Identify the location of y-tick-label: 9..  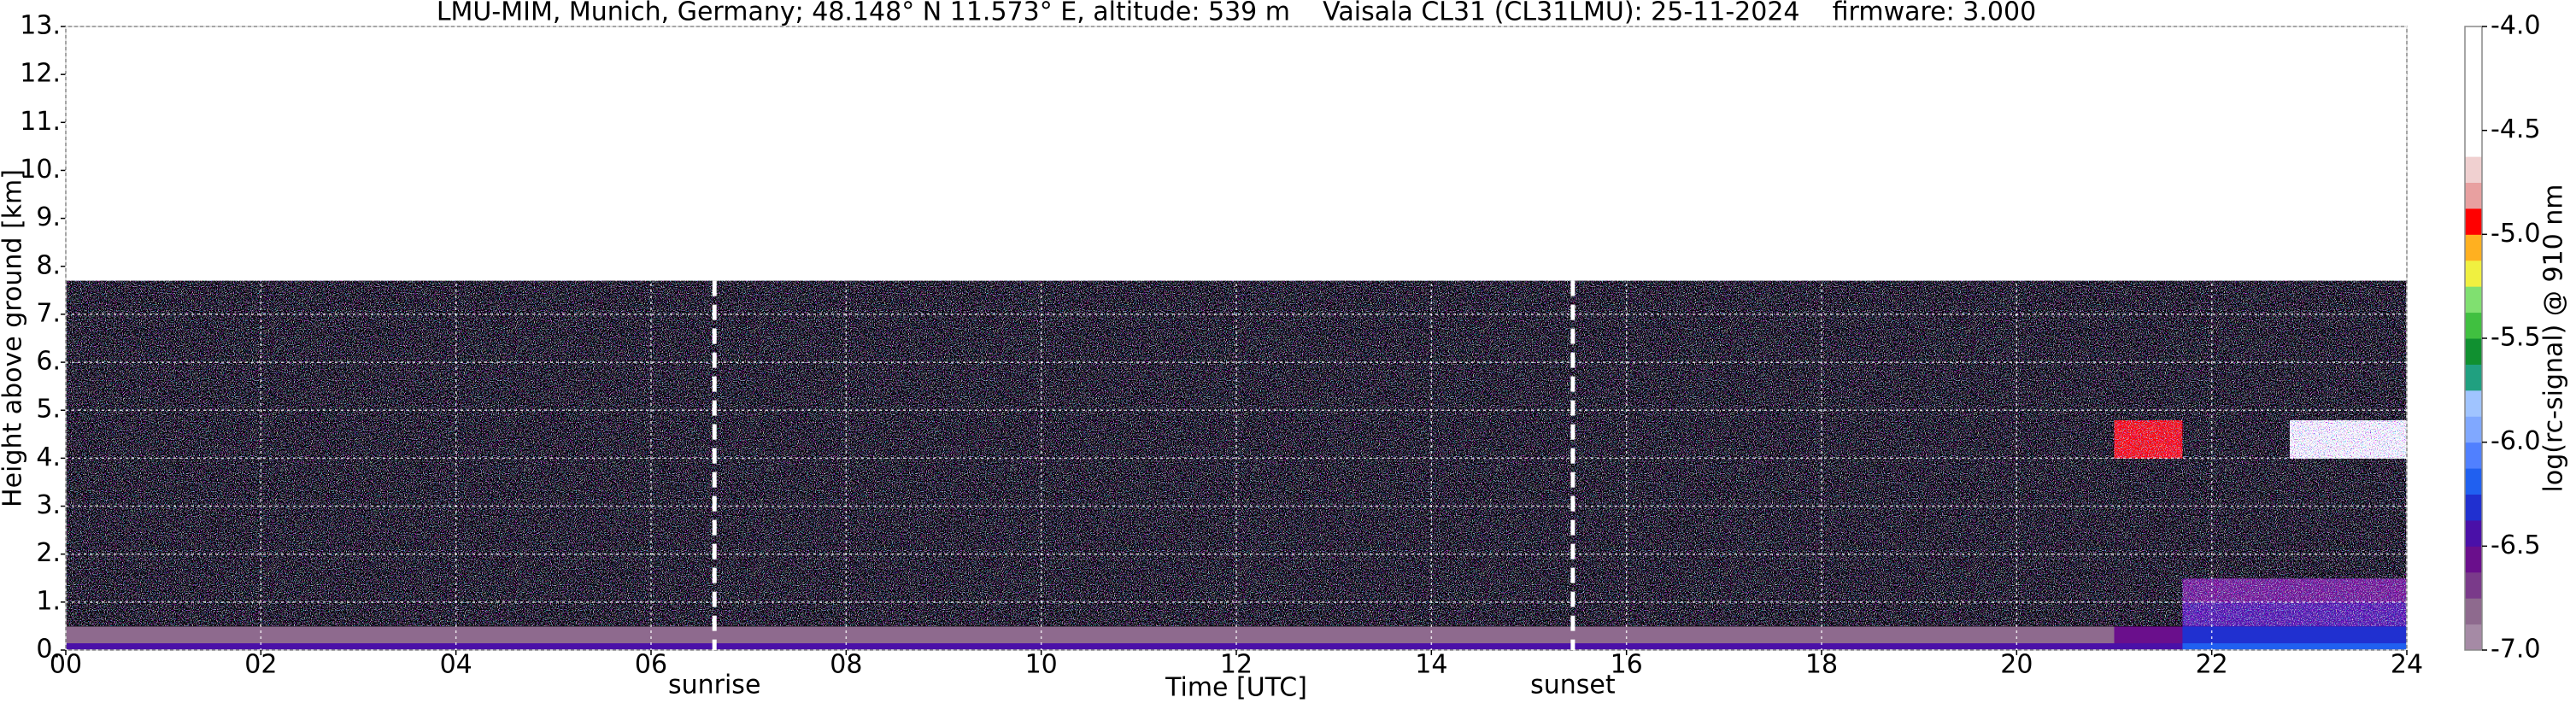
(48, 217).